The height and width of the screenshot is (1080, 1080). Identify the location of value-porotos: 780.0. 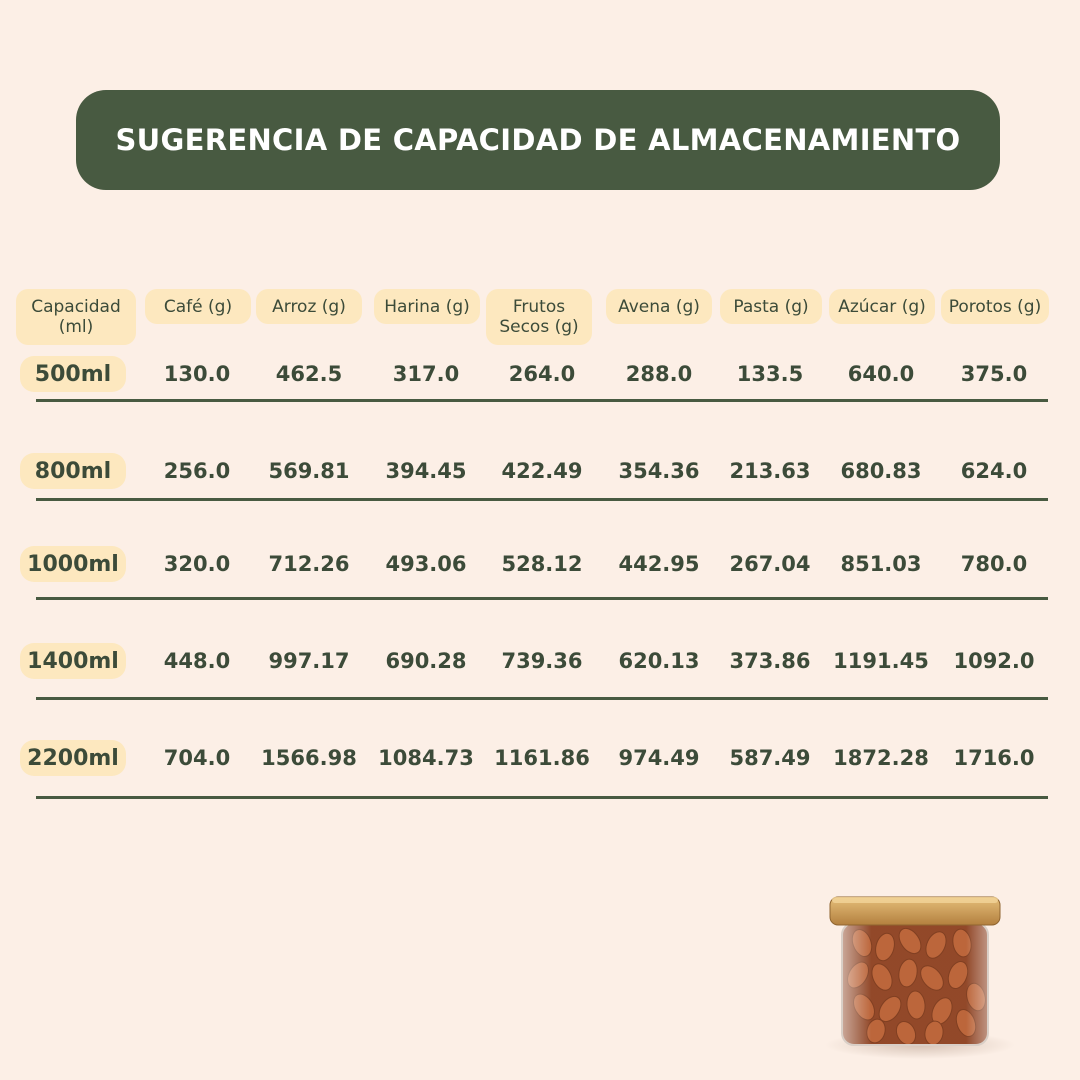
(994, 564).